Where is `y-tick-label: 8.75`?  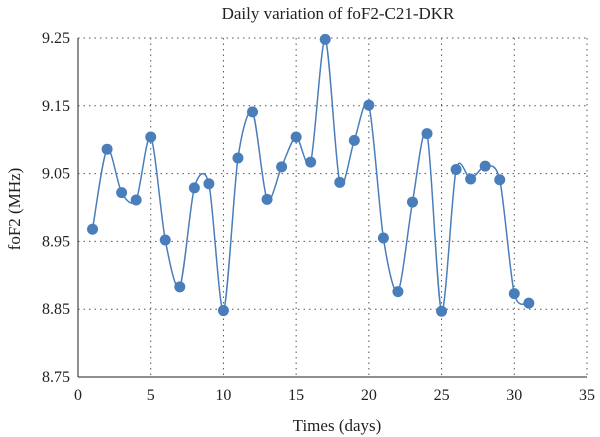 y-tick-label: 8.75 is located at coordinates (56, 377).